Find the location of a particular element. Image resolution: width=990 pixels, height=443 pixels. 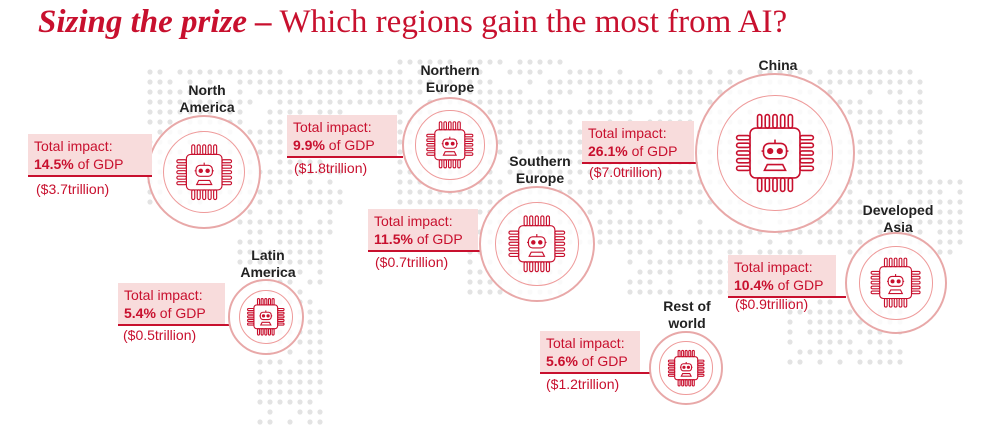

rest-of-world-bubble is located at coordinates (686, 368).